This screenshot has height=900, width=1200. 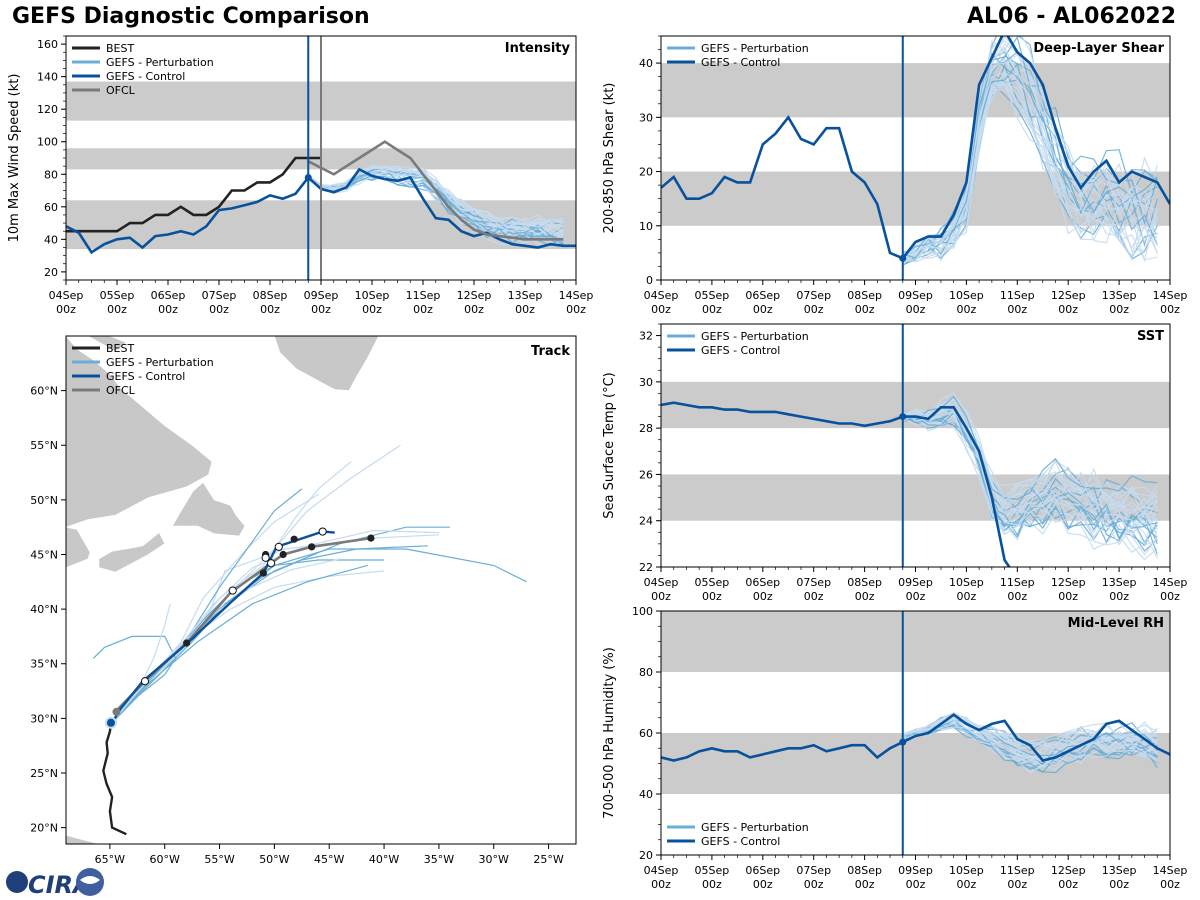 I want to click on y-tick-label: 160, so click(x=47, y=44).